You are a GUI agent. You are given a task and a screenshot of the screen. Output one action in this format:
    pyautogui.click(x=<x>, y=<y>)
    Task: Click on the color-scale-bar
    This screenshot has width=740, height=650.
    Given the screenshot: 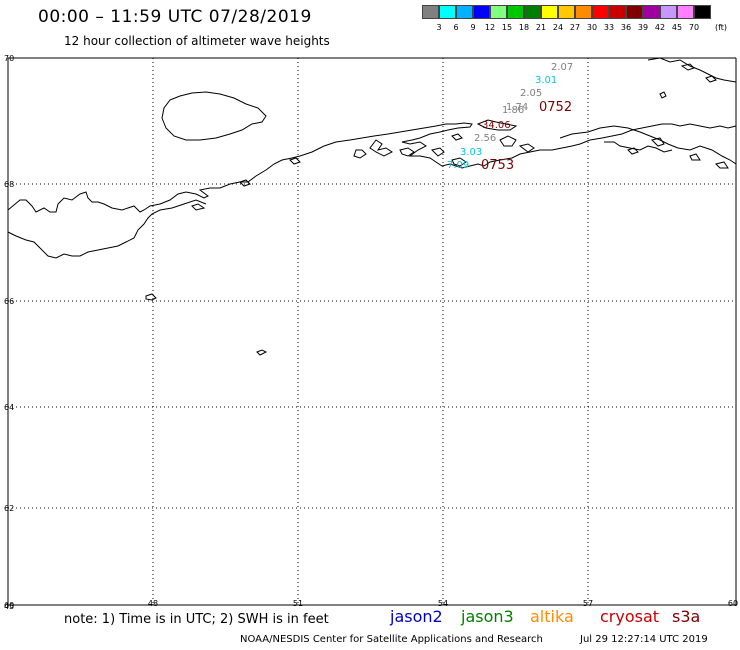 What is the action you would take?
    pyautogui.click(x=575, y=13)
    